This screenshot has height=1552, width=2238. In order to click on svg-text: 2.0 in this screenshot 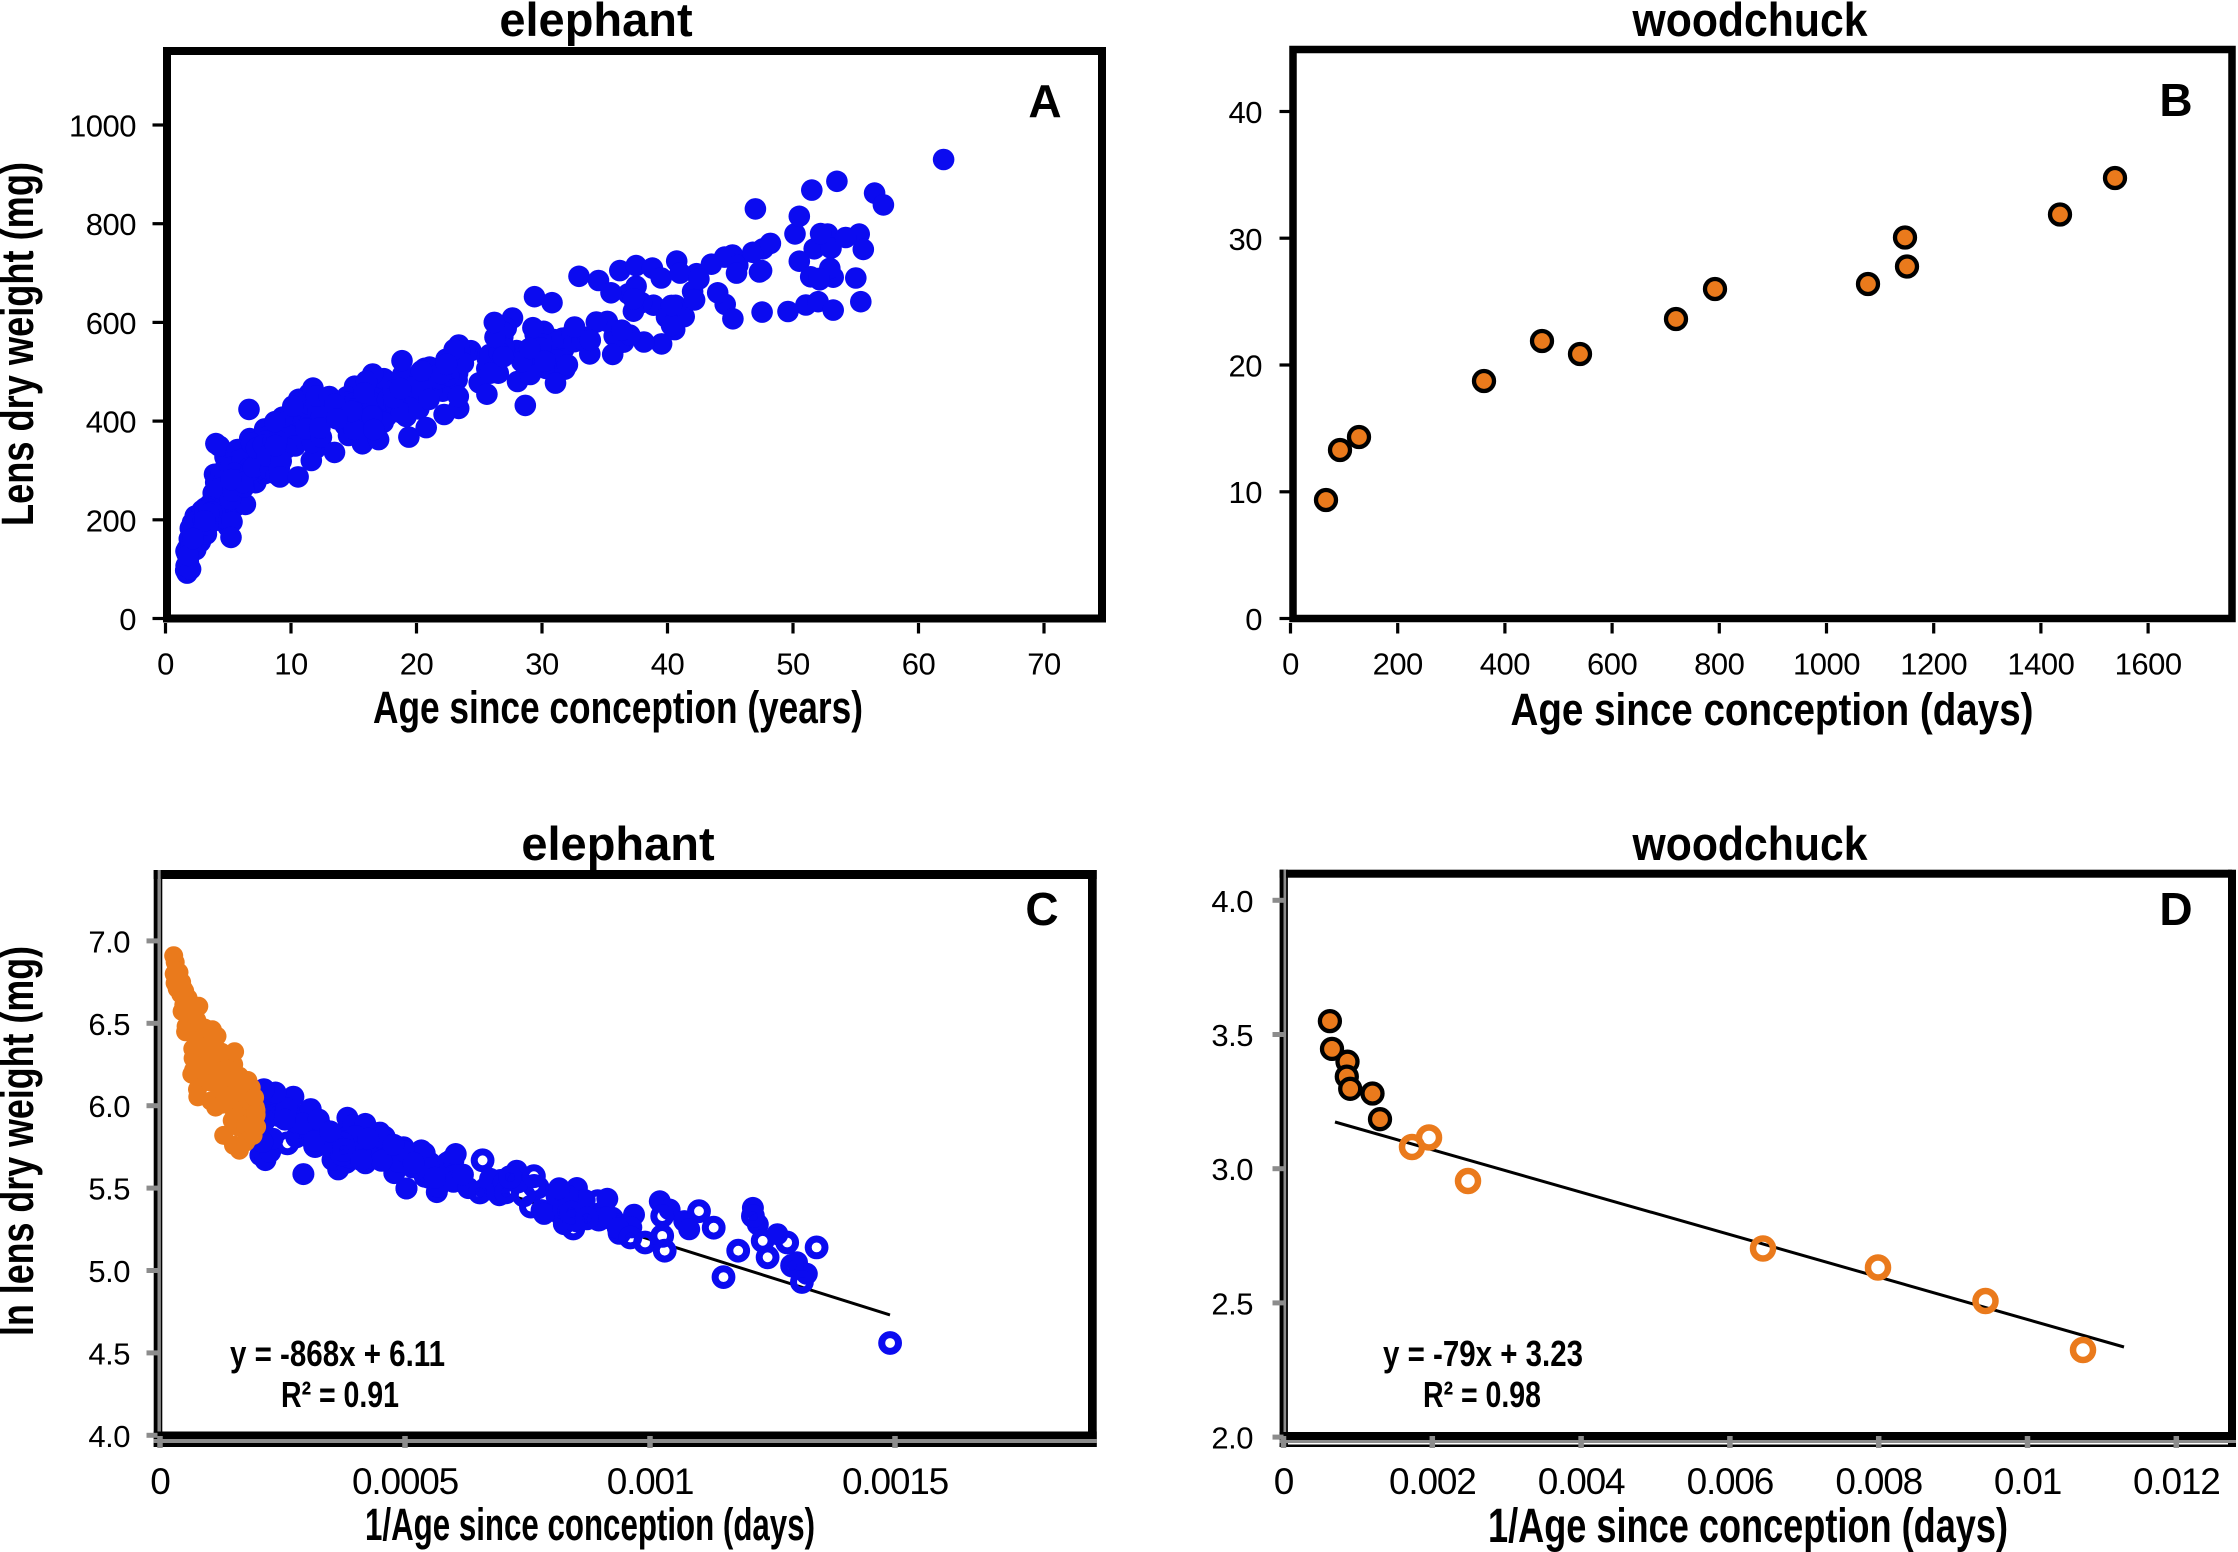, I will do `click(1232, 1438)`.